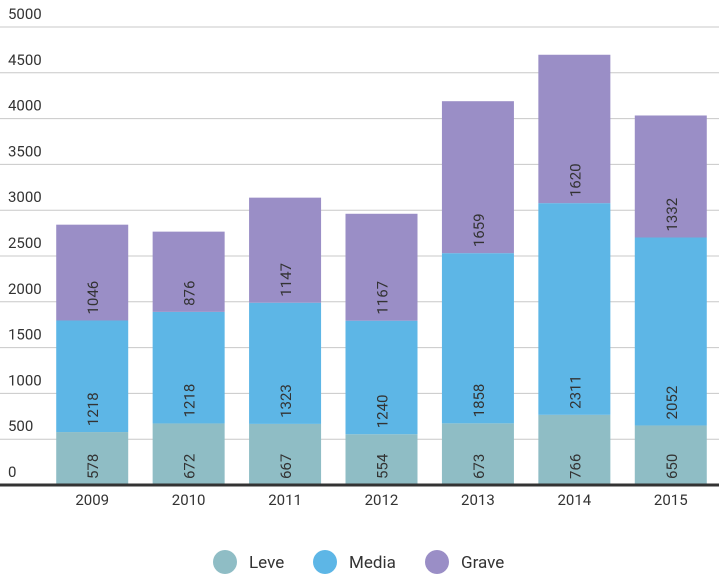 This screenshot has width=719, height=582. Describe the element at coordinates (25, 380) in the screenshot. I see `y-tick-label: 1000` at that location.